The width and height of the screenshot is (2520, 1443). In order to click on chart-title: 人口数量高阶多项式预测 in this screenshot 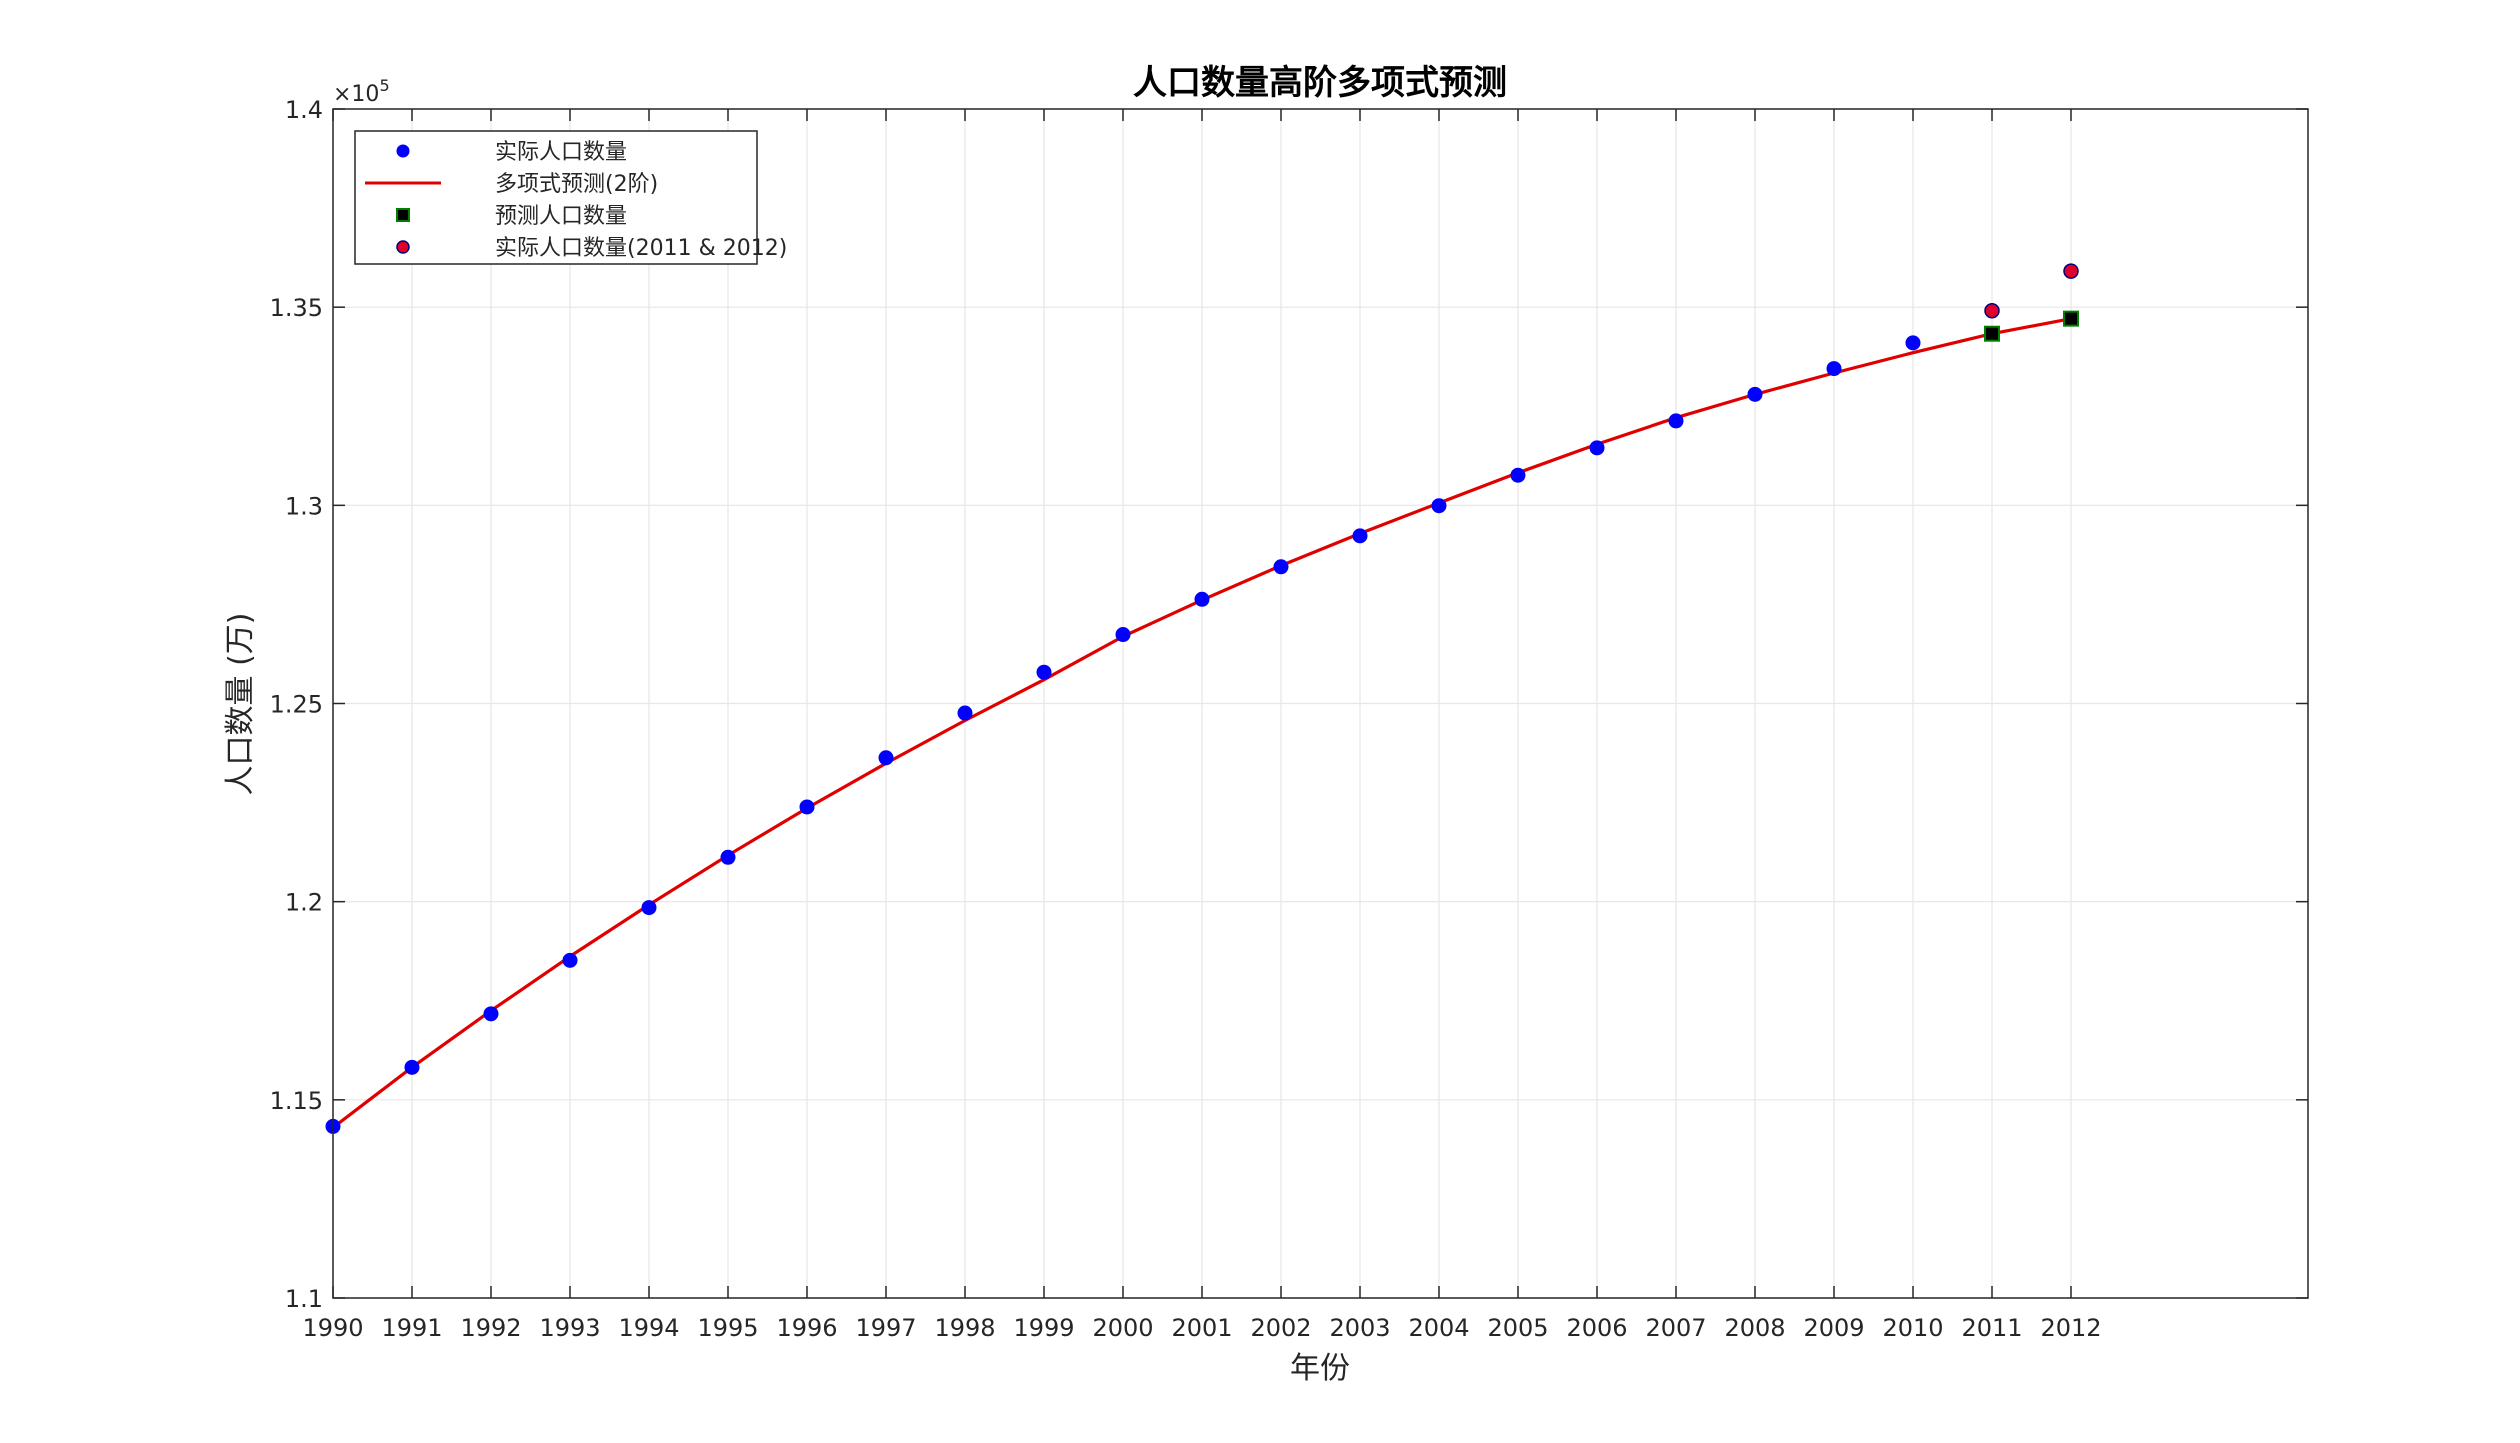, I will do `click(1320, 83)`.